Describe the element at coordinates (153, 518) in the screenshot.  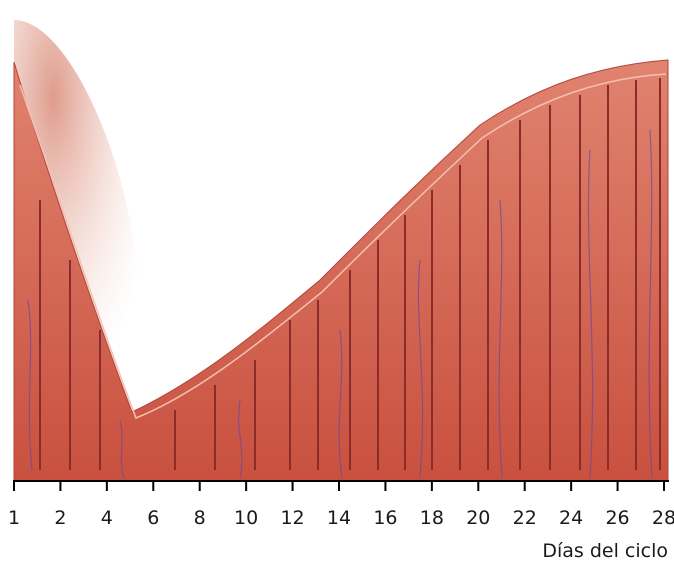
I see `tick-label: 6` at that location.